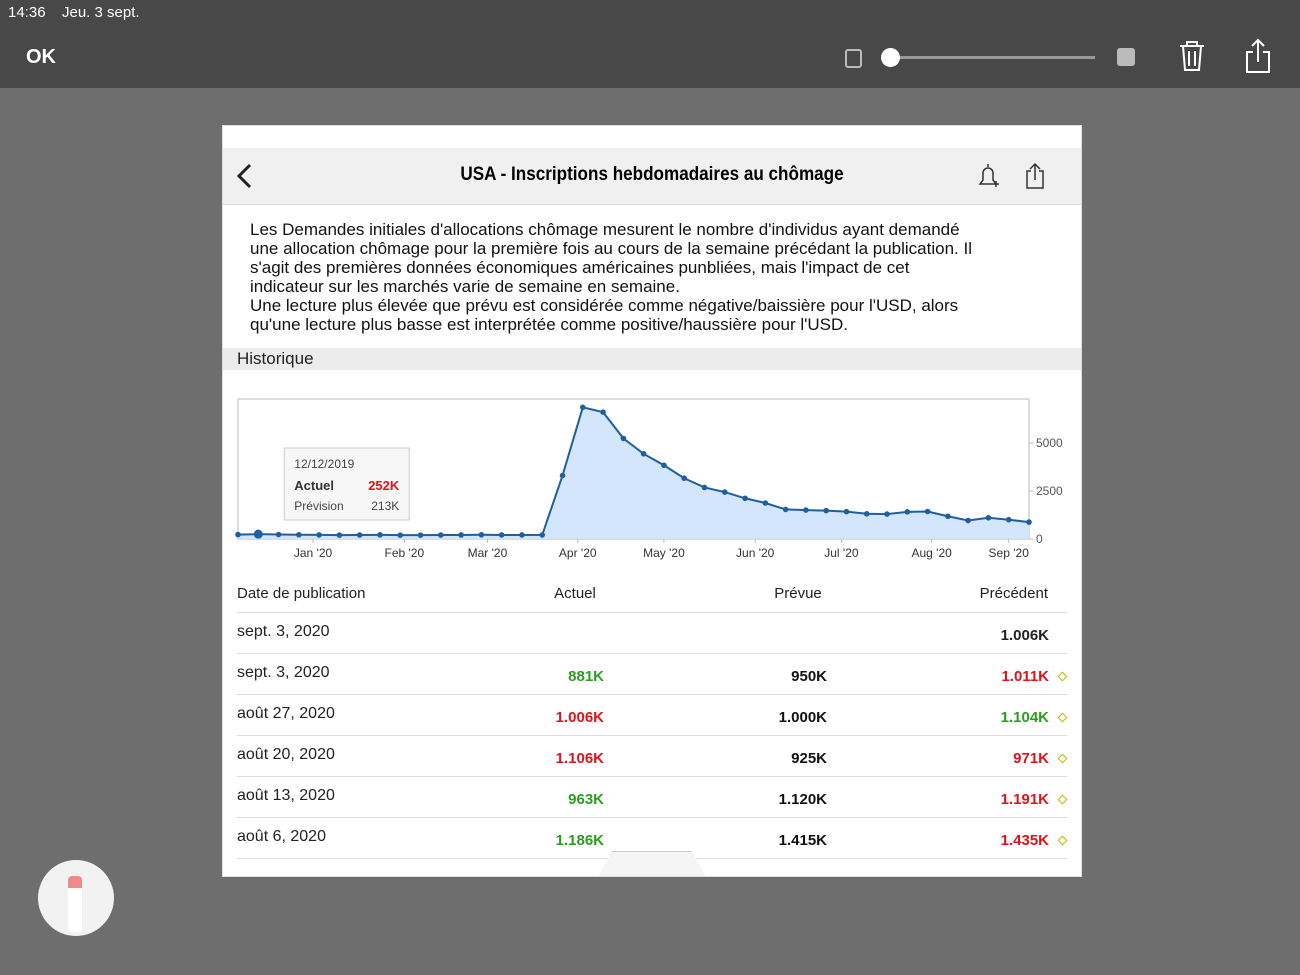  What do you see at coordinates (586, 676) in the screenshot?
I see `actual-cell: 881K` at bounding box center [586, 676].